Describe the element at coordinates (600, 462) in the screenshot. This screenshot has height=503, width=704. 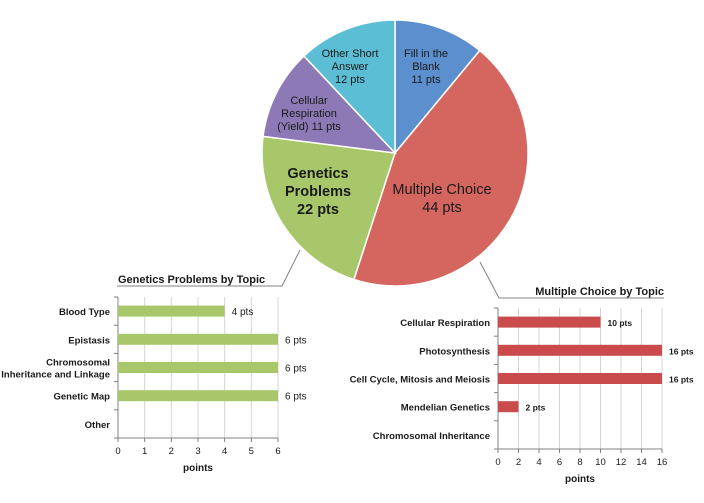
I see `x-tick-label: 10` at that location.